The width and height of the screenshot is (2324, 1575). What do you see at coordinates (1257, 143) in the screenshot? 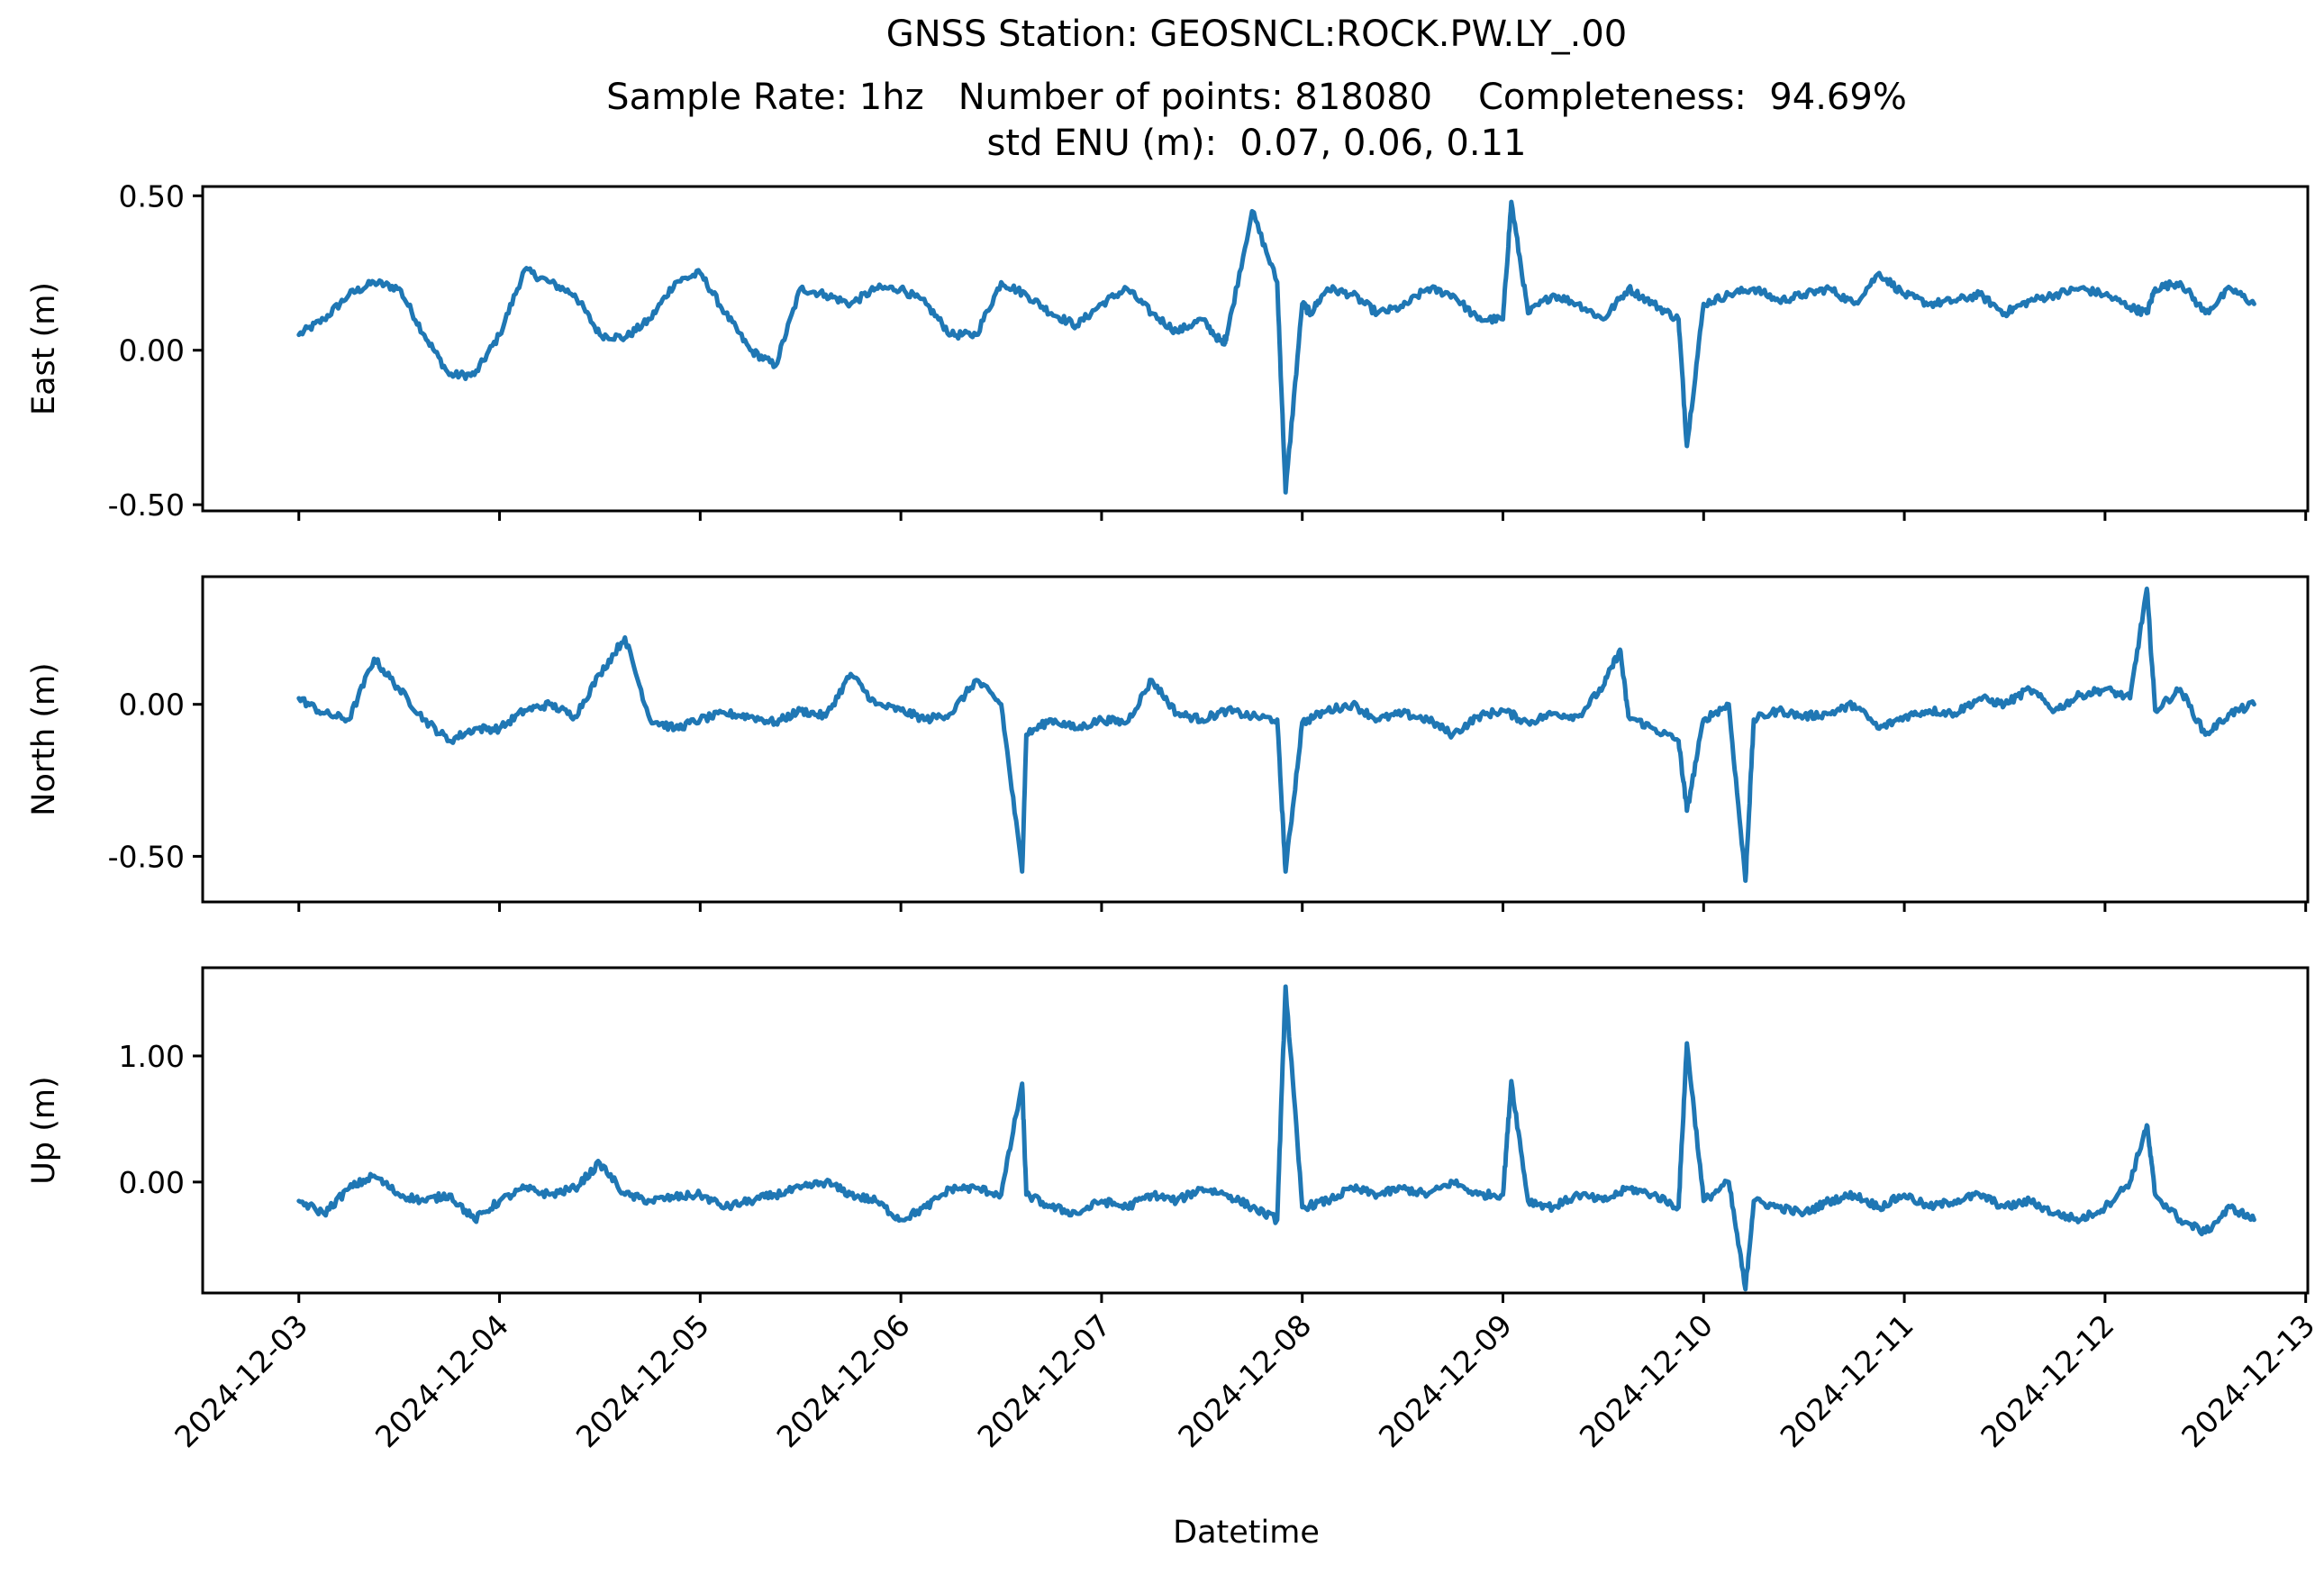
I see `title-line-3: std ENU (m): 0.07, 0.06, 0.11` at bounding box center [1257, 143].